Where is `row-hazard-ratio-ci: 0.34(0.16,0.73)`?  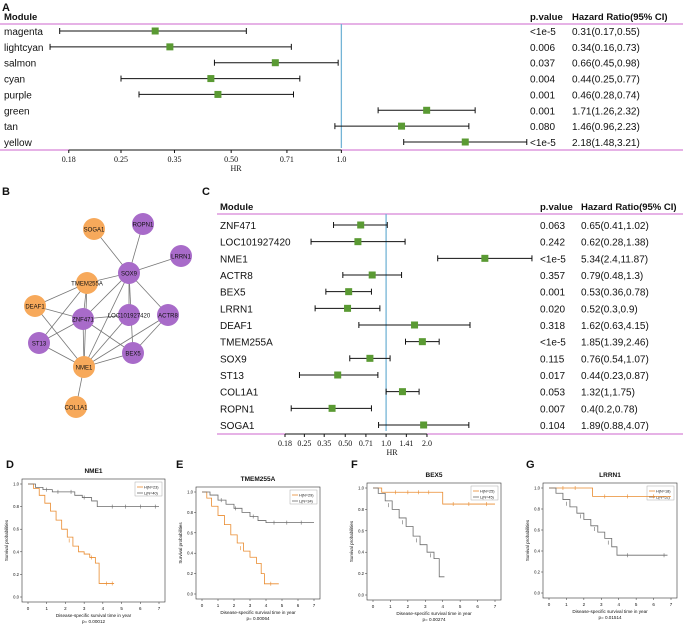 row-hazard-ratio-ci: 0.34(0.16,0.73) is located at coordinates (606, 48).